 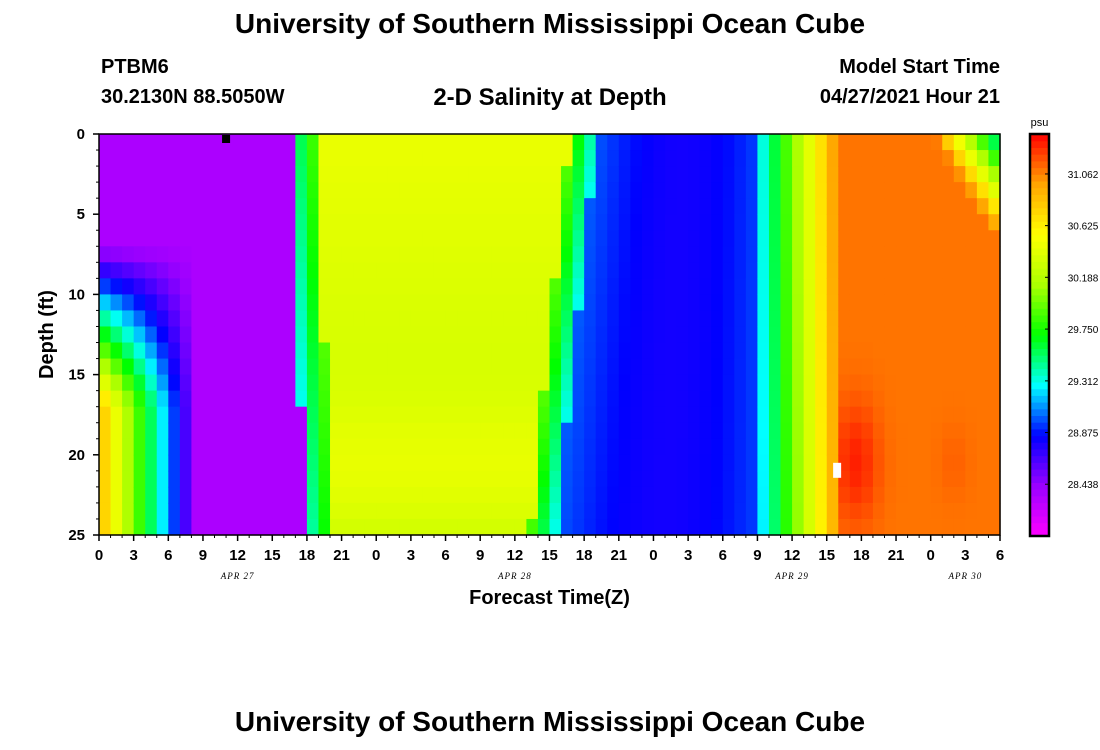 What do you see at coordinates (307, 555) in the screenshot?
I see `x-tick-label: 18` at bounding box center [307, 555].